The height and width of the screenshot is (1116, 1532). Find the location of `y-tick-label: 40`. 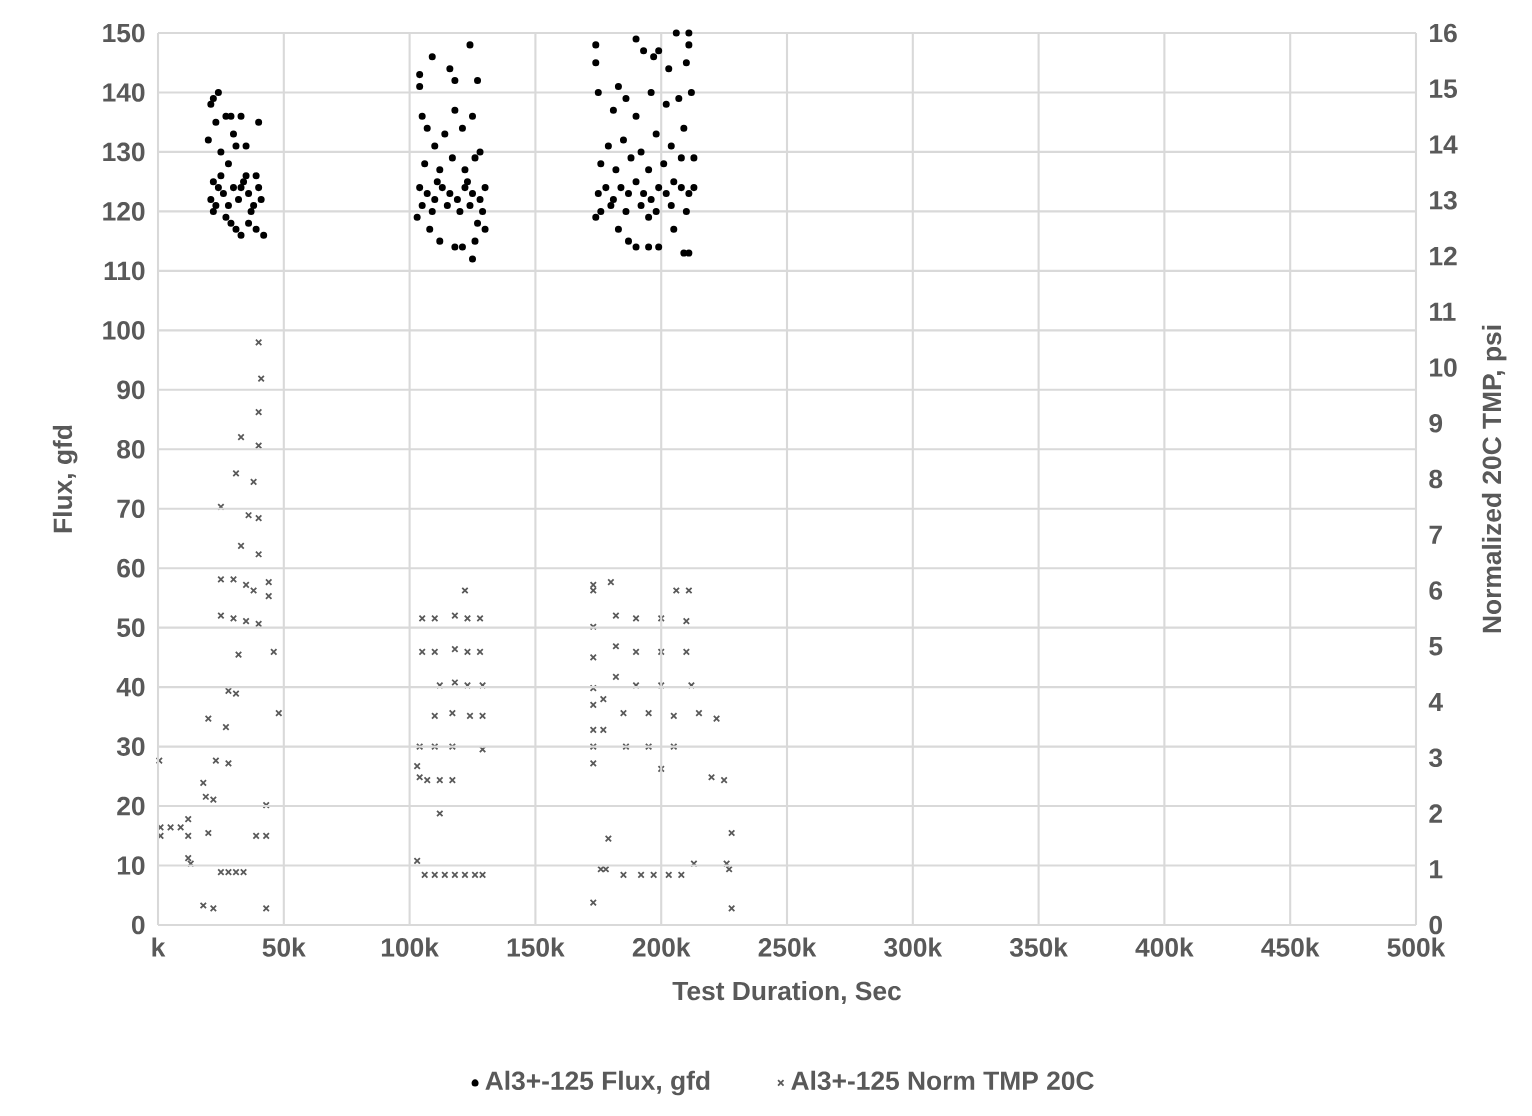

y-tick-label: 40 is located at coordinates (130, 687).